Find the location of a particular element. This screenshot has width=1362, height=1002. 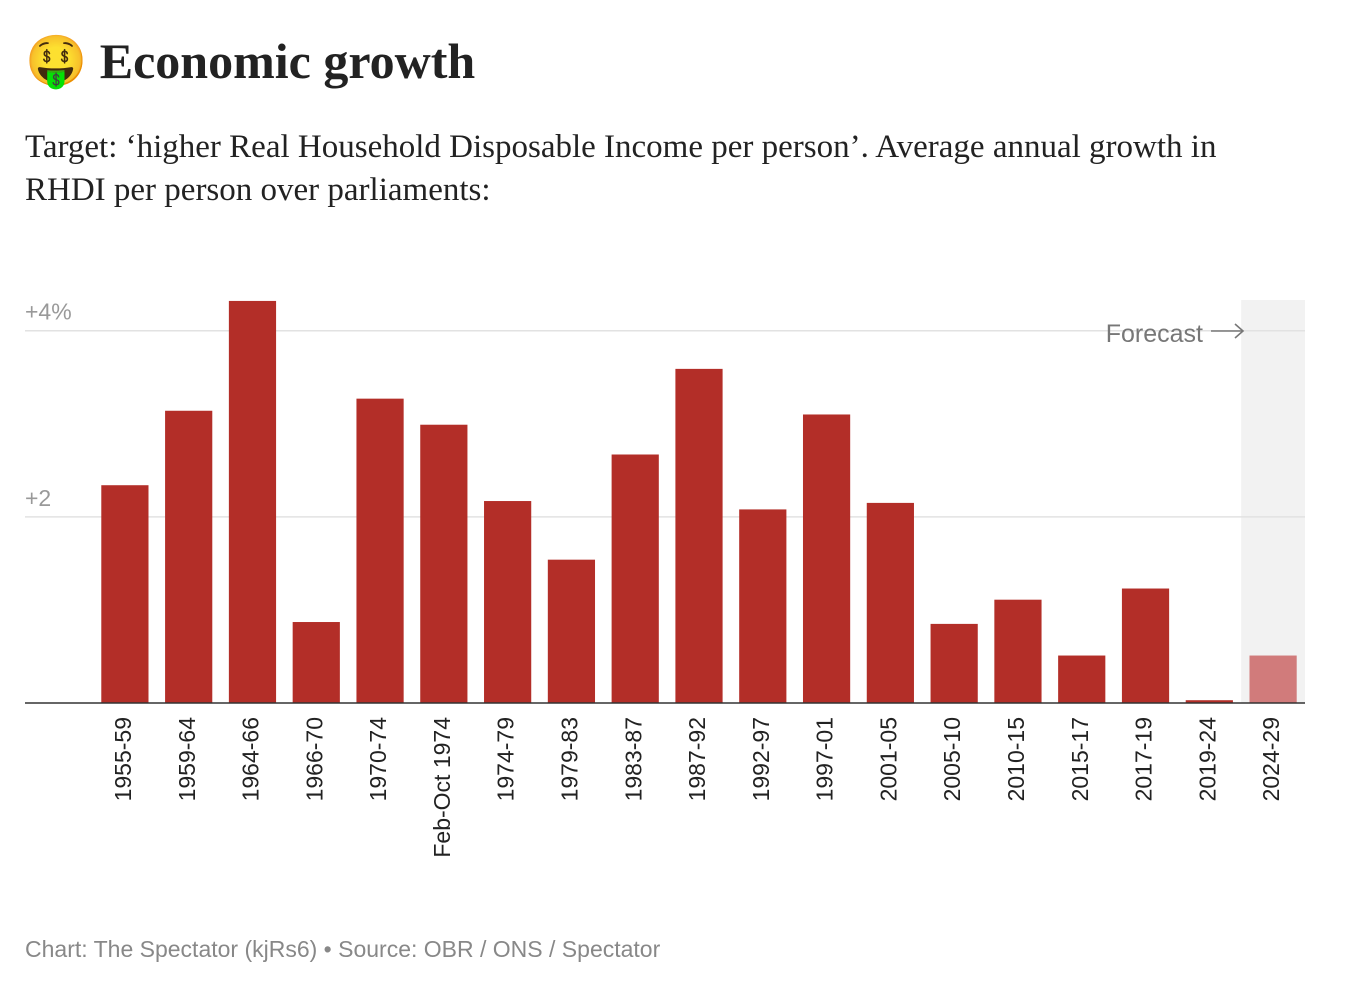

background-layer is located at coordinates (1273, 501).